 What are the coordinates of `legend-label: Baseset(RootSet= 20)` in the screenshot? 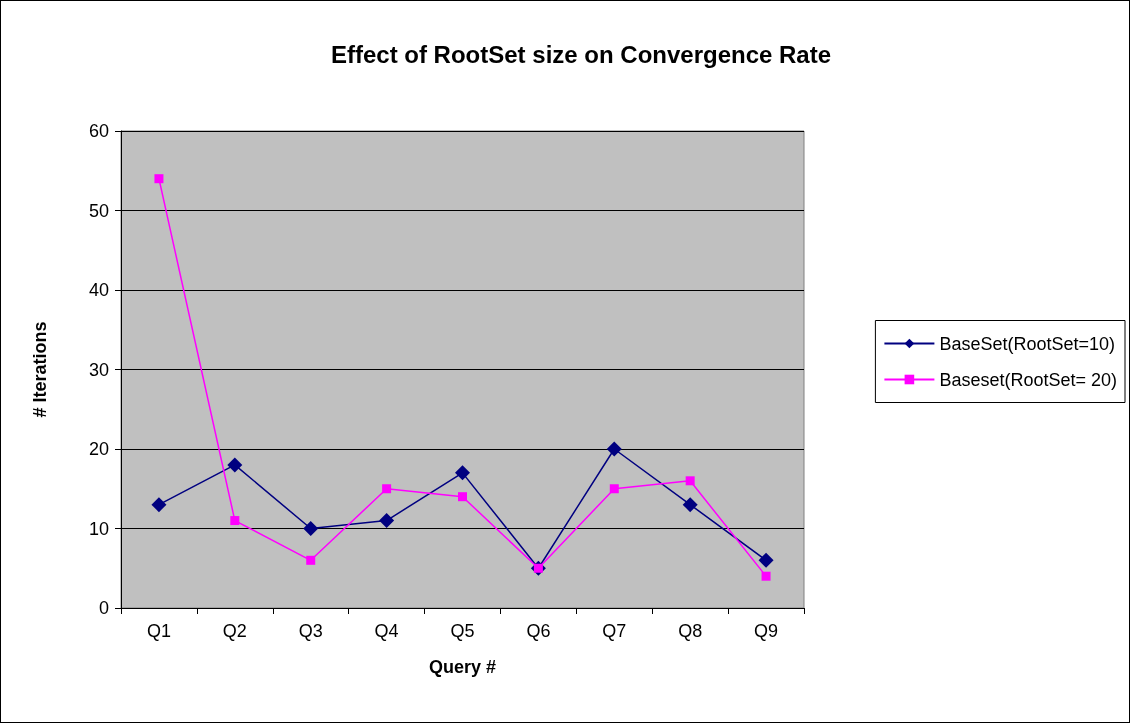 It's located at (1028, 379).